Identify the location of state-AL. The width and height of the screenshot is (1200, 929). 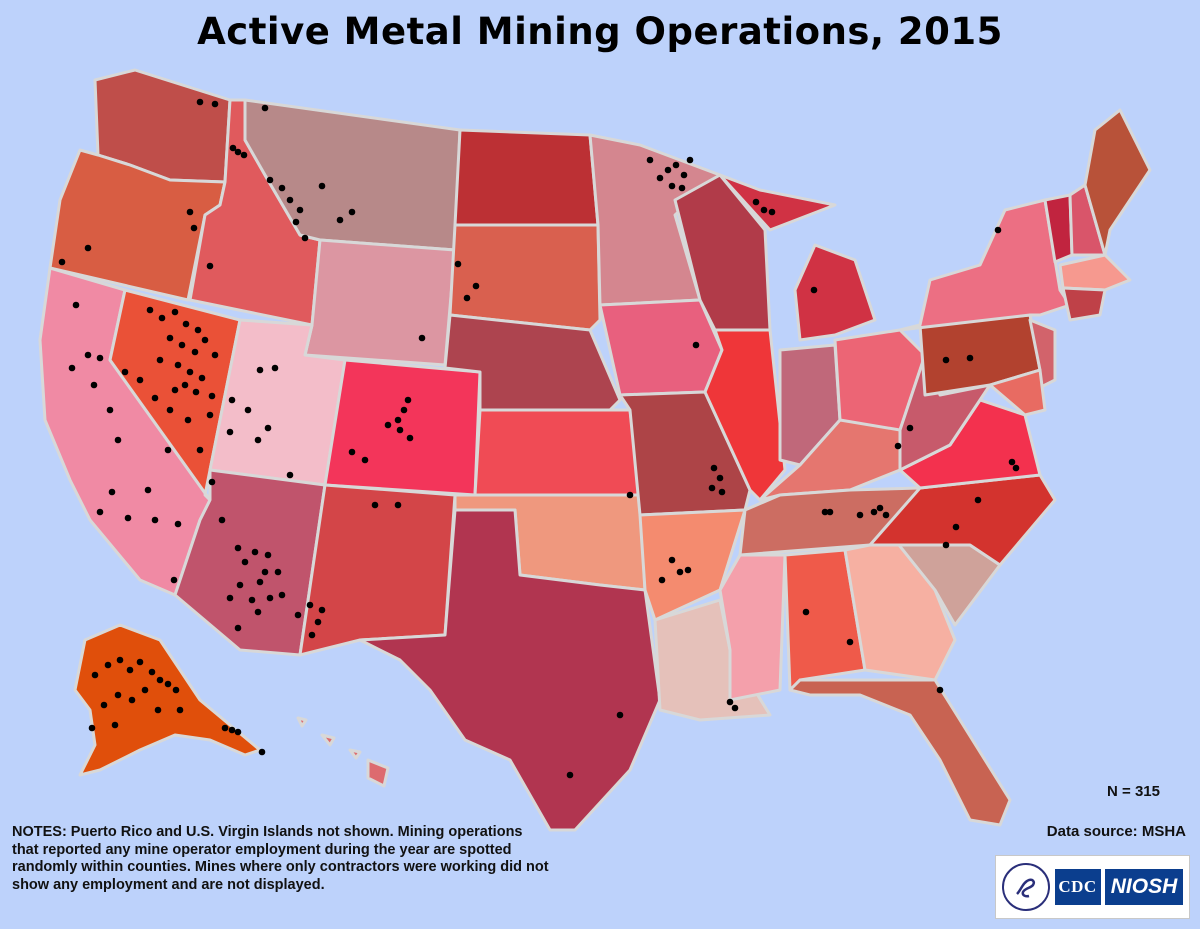
(825, 620).